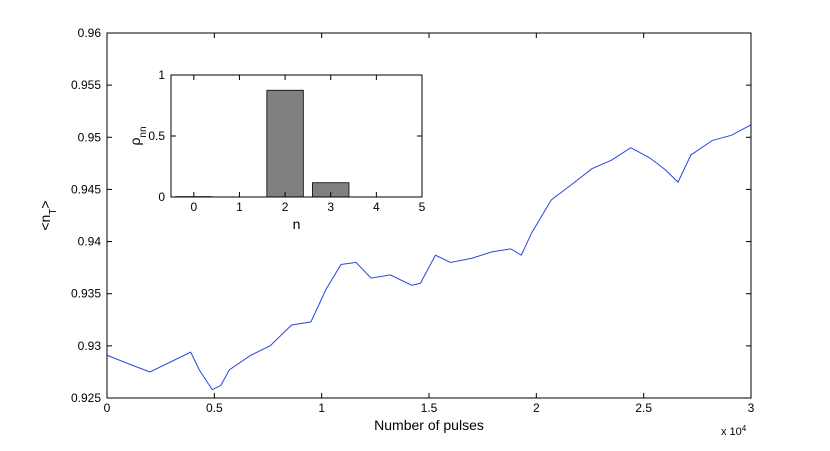 The image size is (830, 451). I want to click on x-multiplier-part: x 10, so click(731, 432).